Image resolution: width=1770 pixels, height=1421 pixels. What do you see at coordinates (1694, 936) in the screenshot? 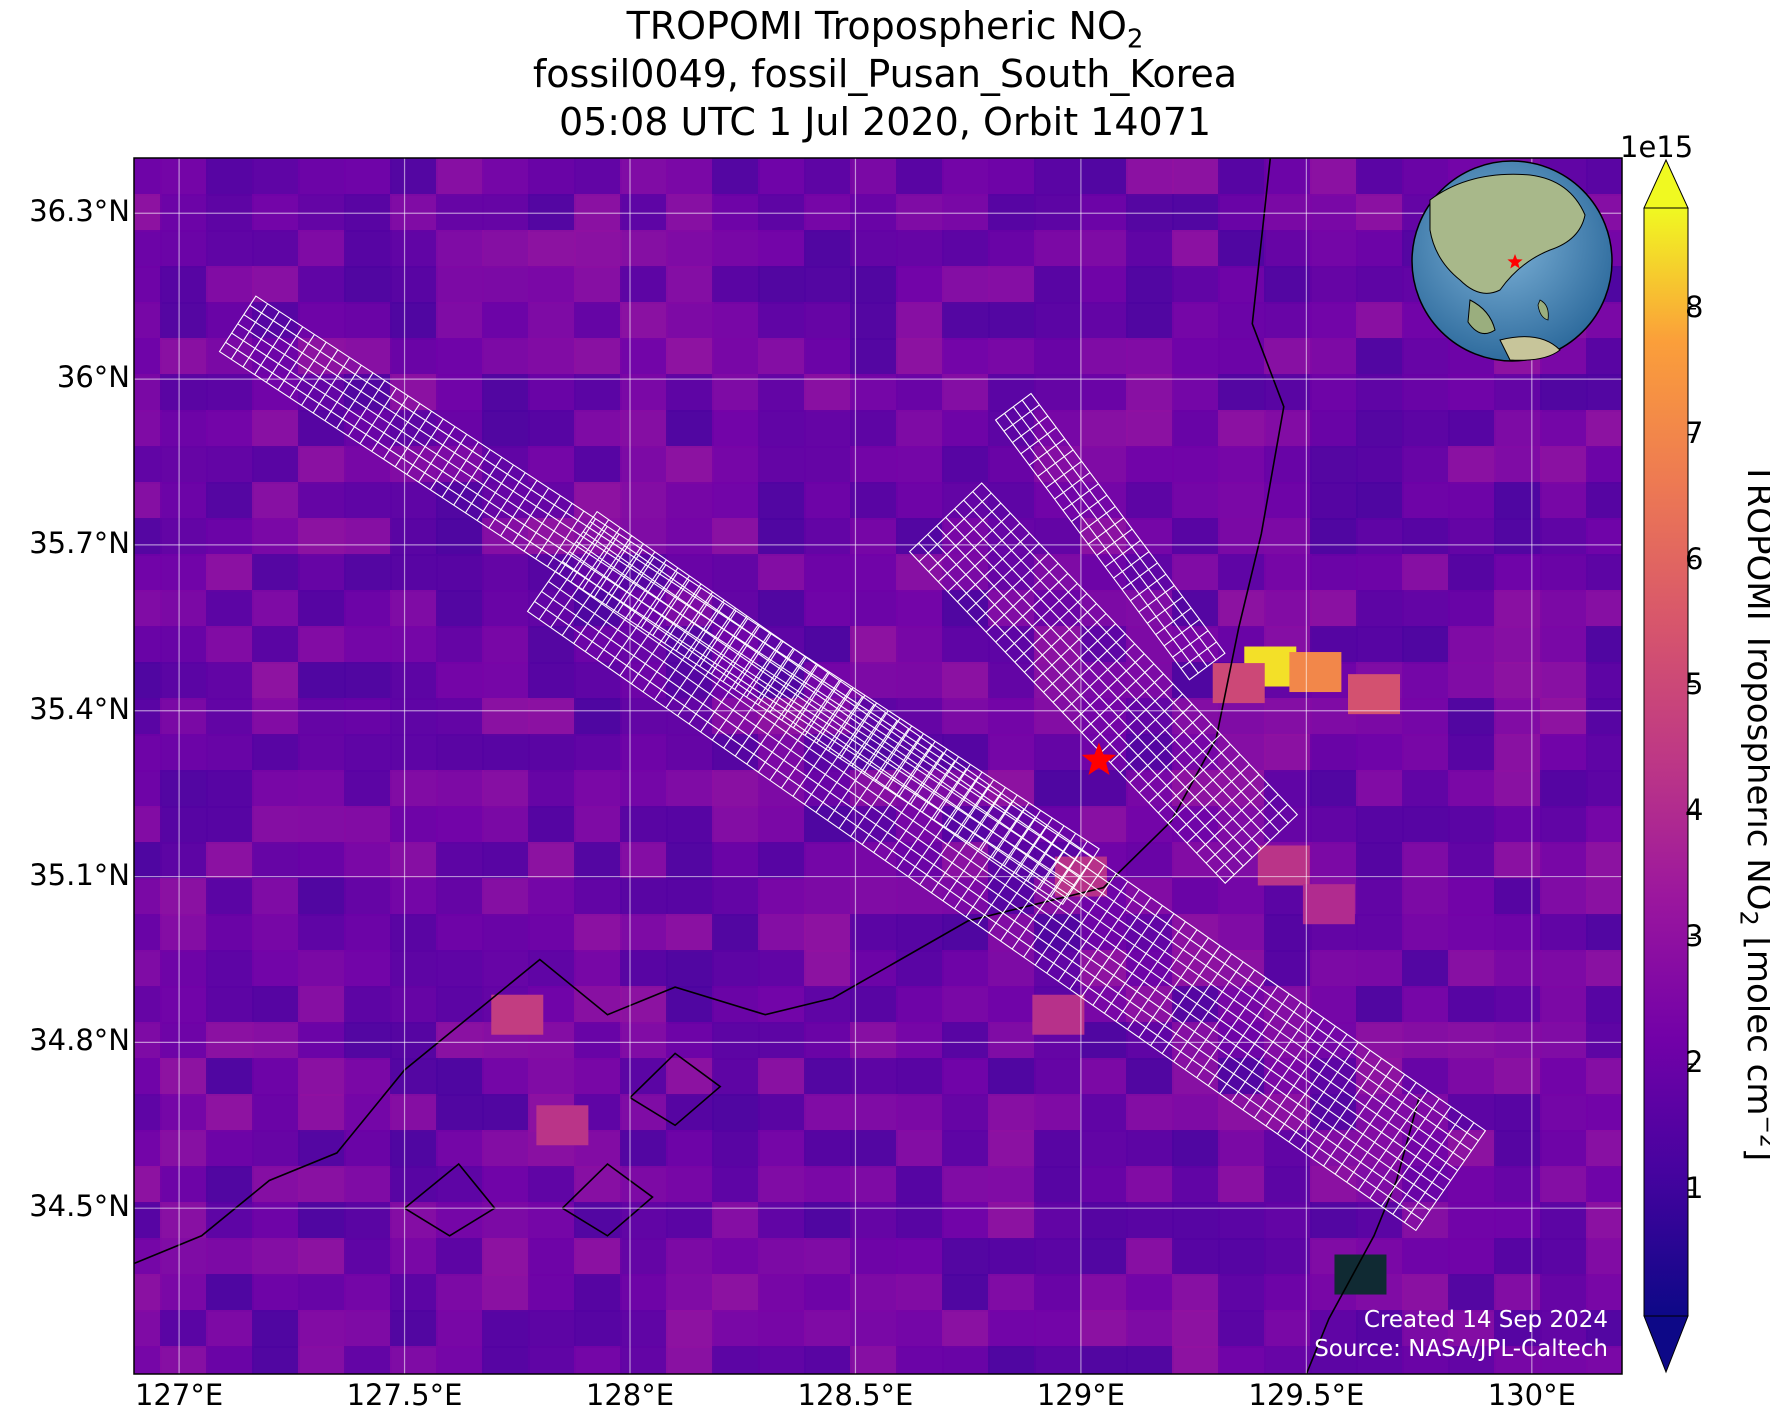
I see `colorbar-tick-label: 3` at bounding box center [1694, 936].